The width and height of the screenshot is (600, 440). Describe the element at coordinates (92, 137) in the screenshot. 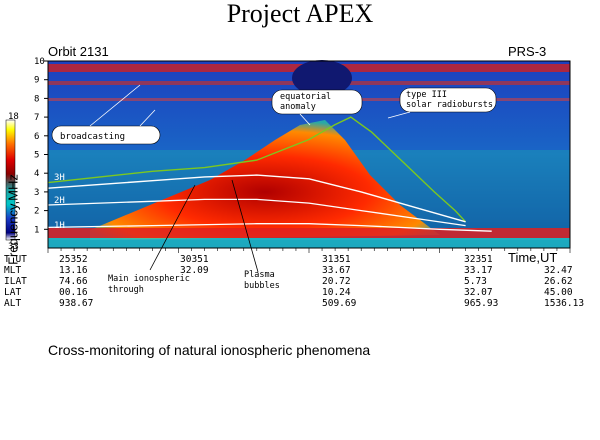

I see `annotation-broadcasting: broadcasting` at that location.